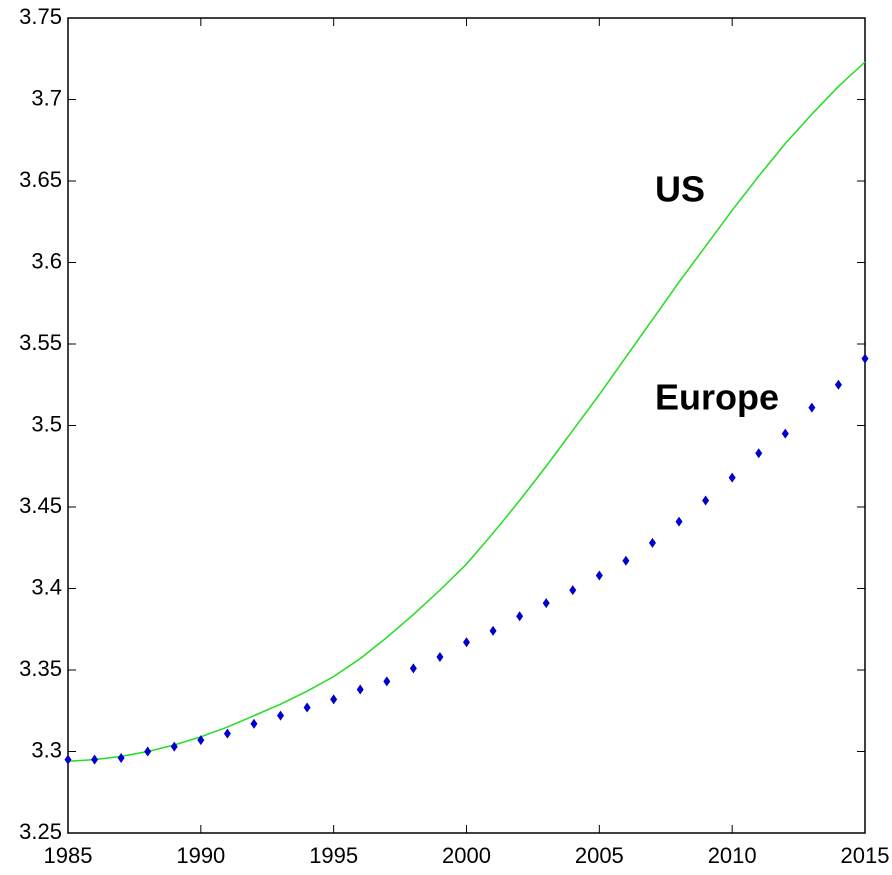 Image resolution: width=892 pixels, height=875 pixels. What do you see at coordinates (40, 16) in the screenshot?
I see `y-tick-label: 3.75` at bounding box center [40, 16].